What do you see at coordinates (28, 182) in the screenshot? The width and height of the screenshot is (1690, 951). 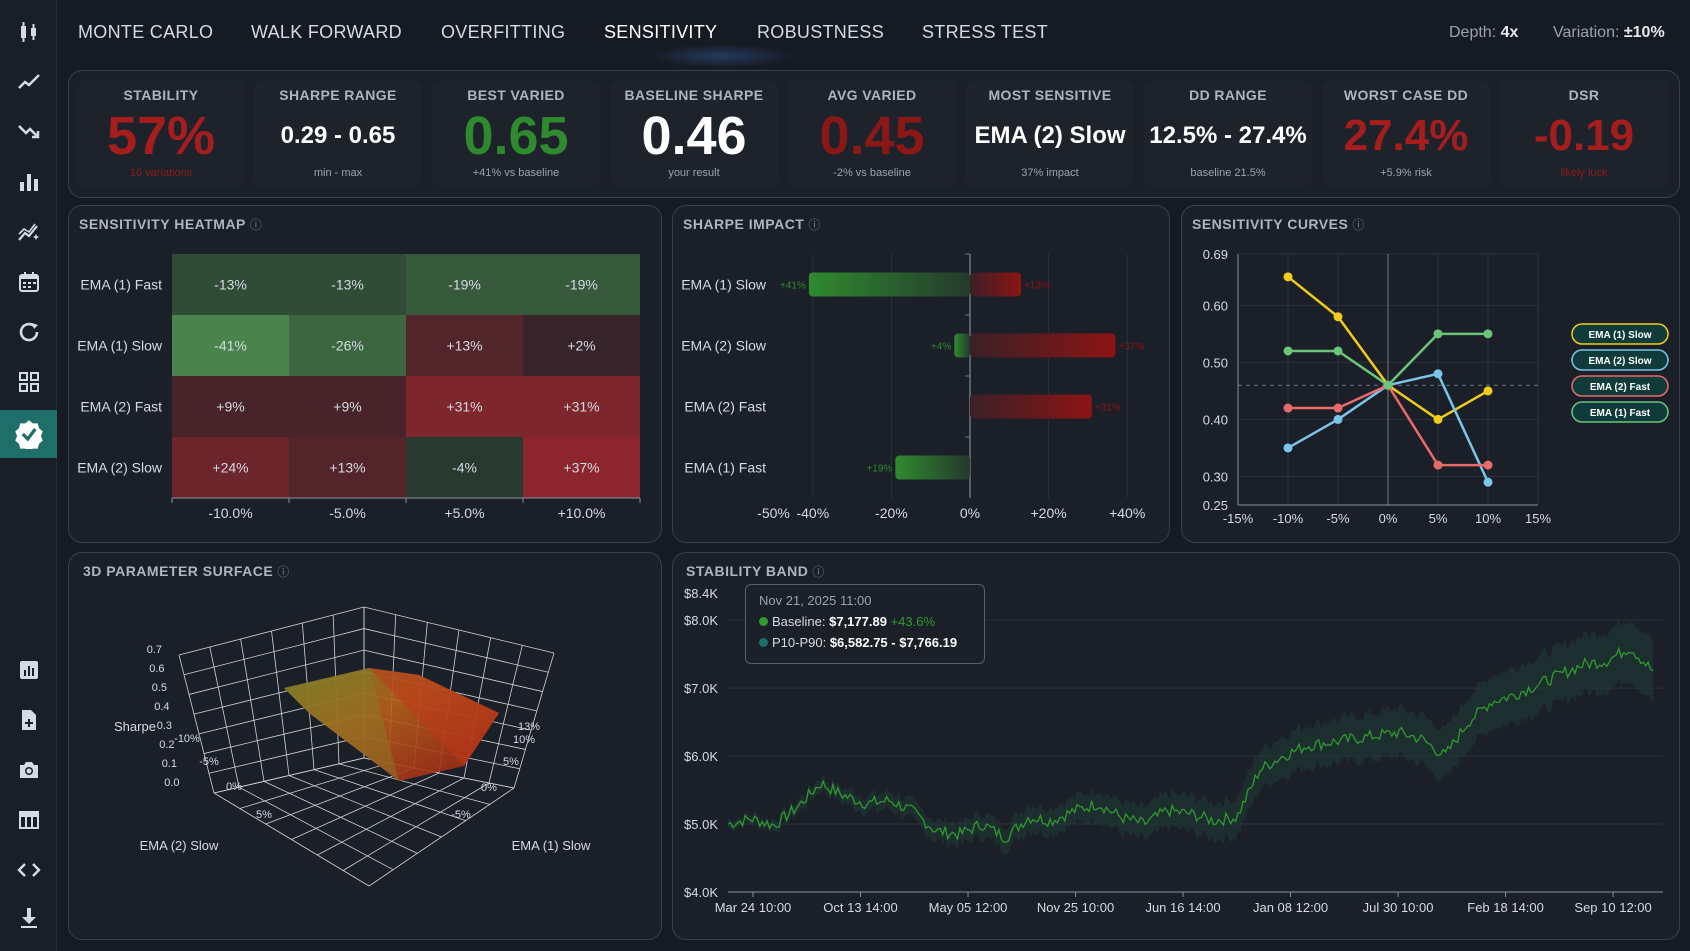 I see `bar-chart-icon` at bounding box center [28, 182].